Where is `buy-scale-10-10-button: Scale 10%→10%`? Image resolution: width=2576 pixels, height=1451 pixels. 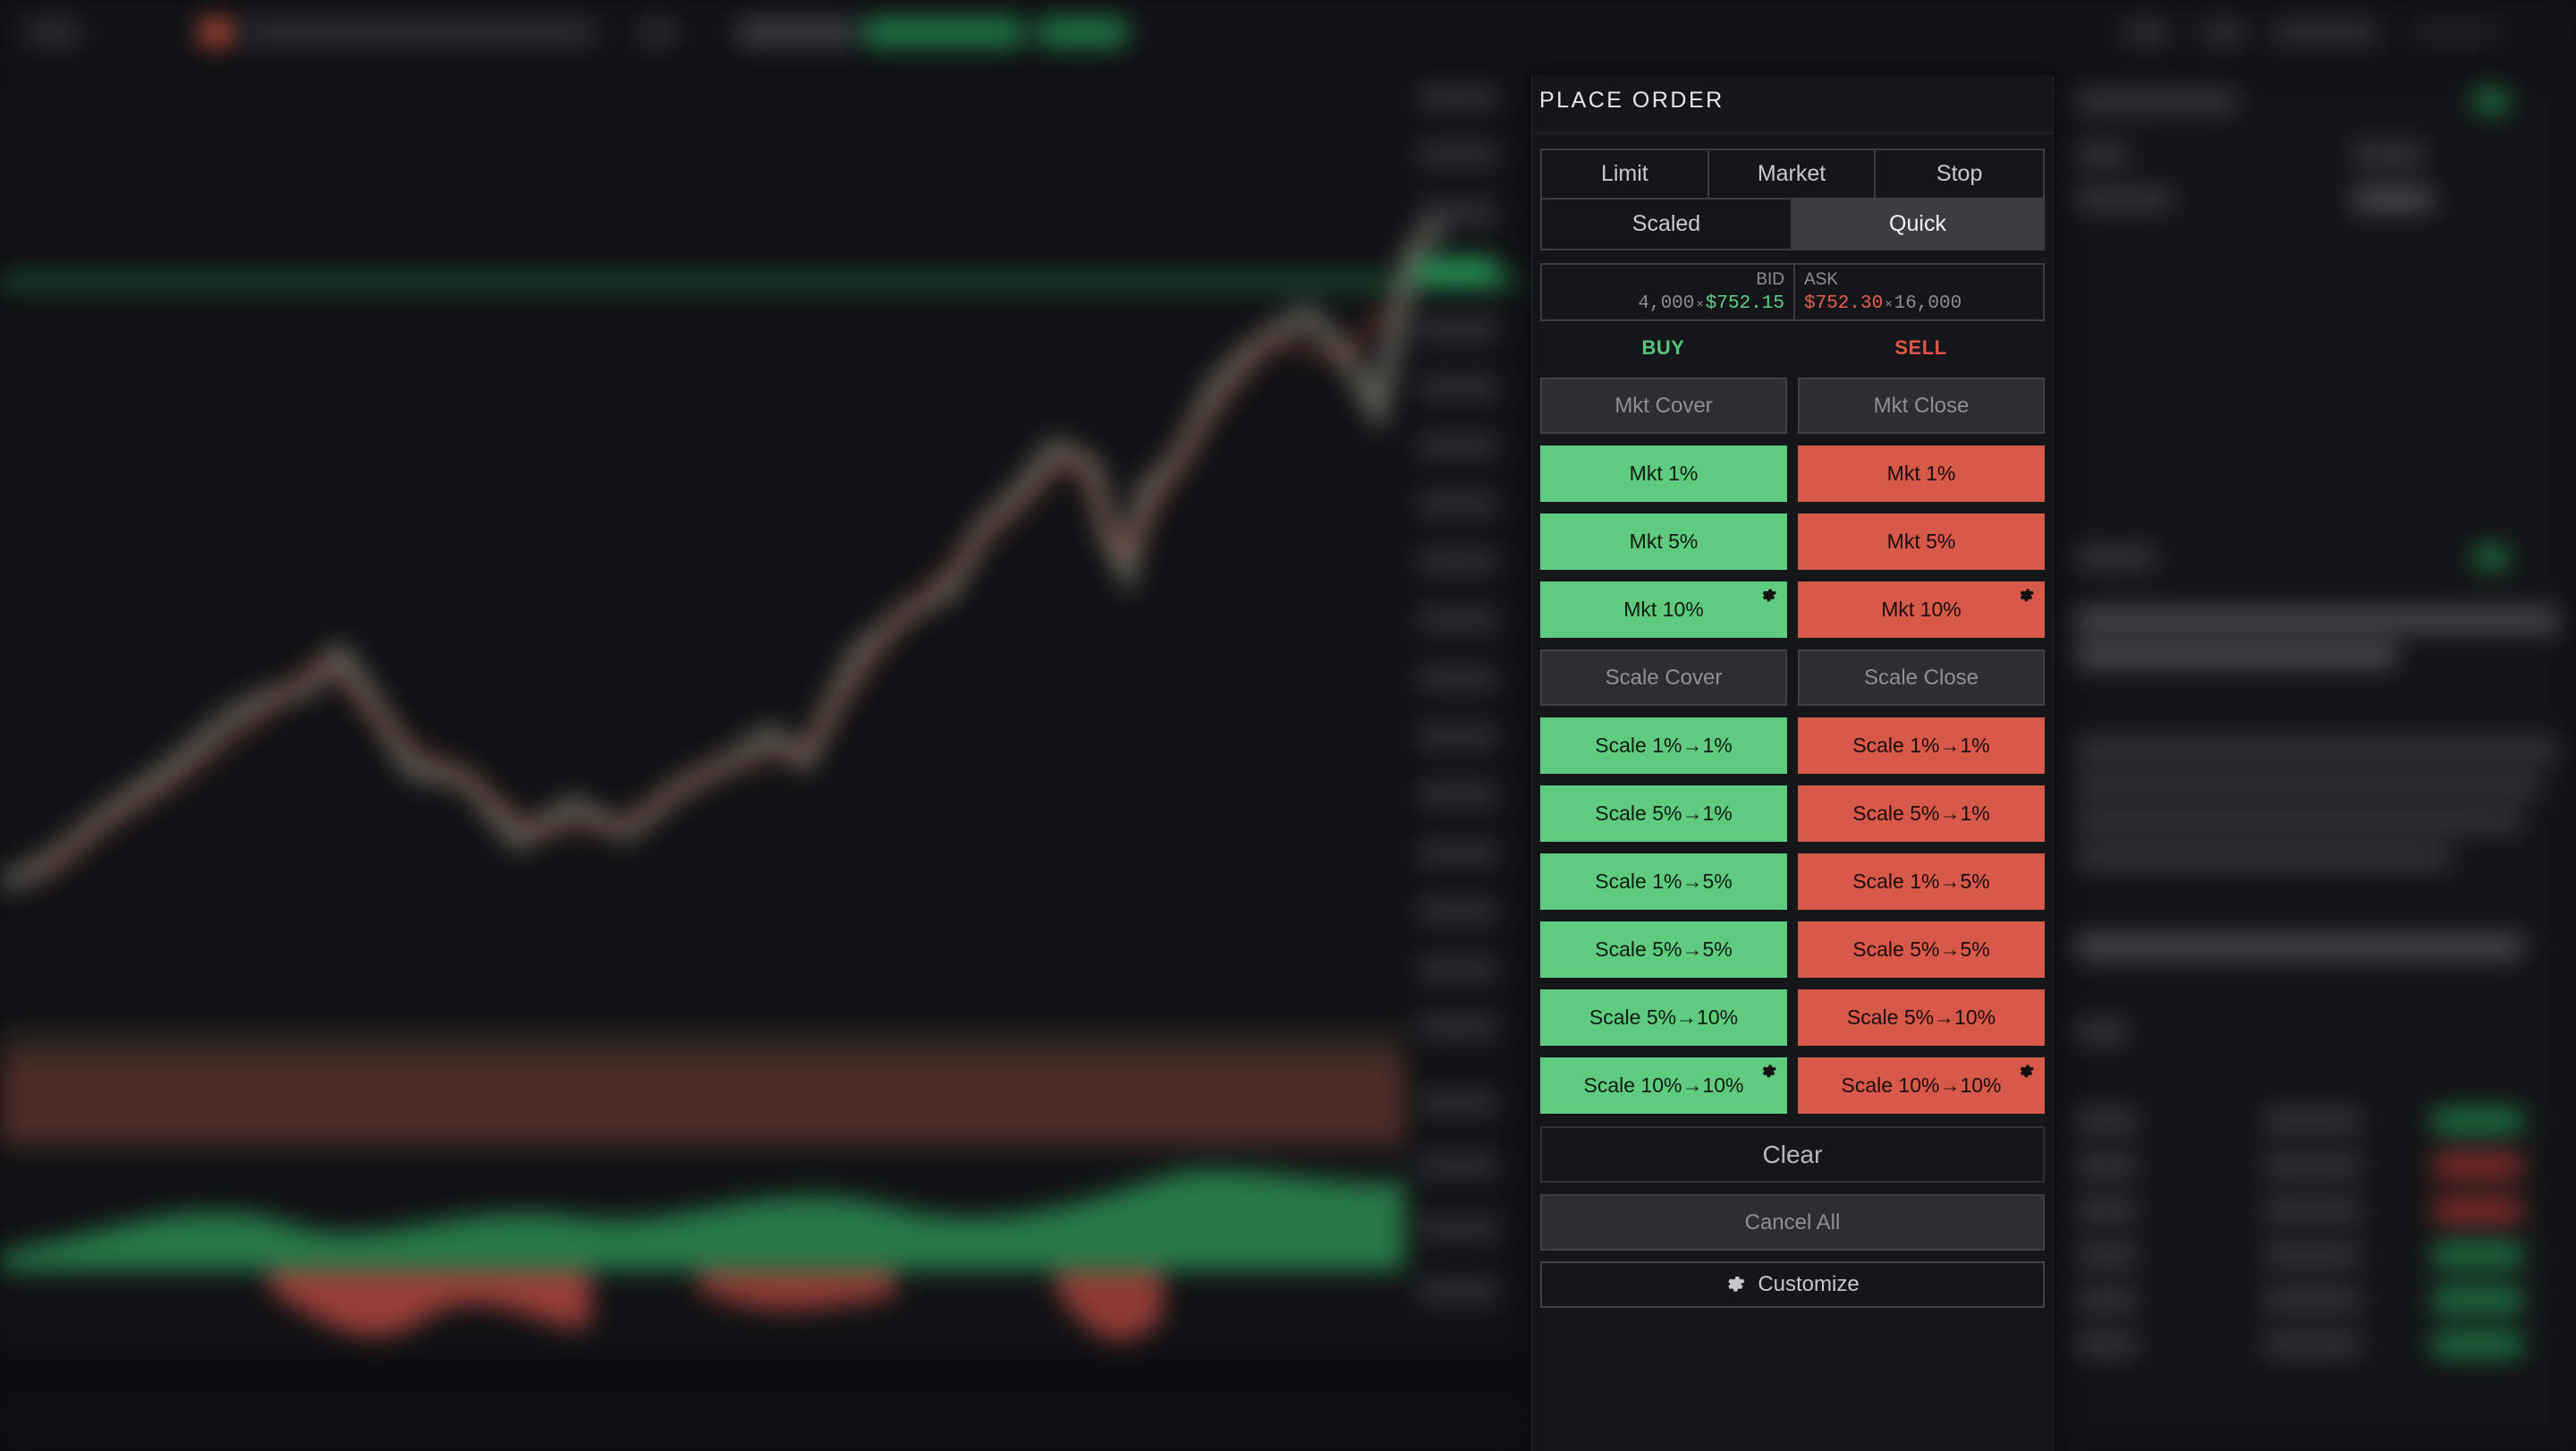 buy-scale-10-10-button: Scale 10%→10% is located at coordinates (1663, 1085).